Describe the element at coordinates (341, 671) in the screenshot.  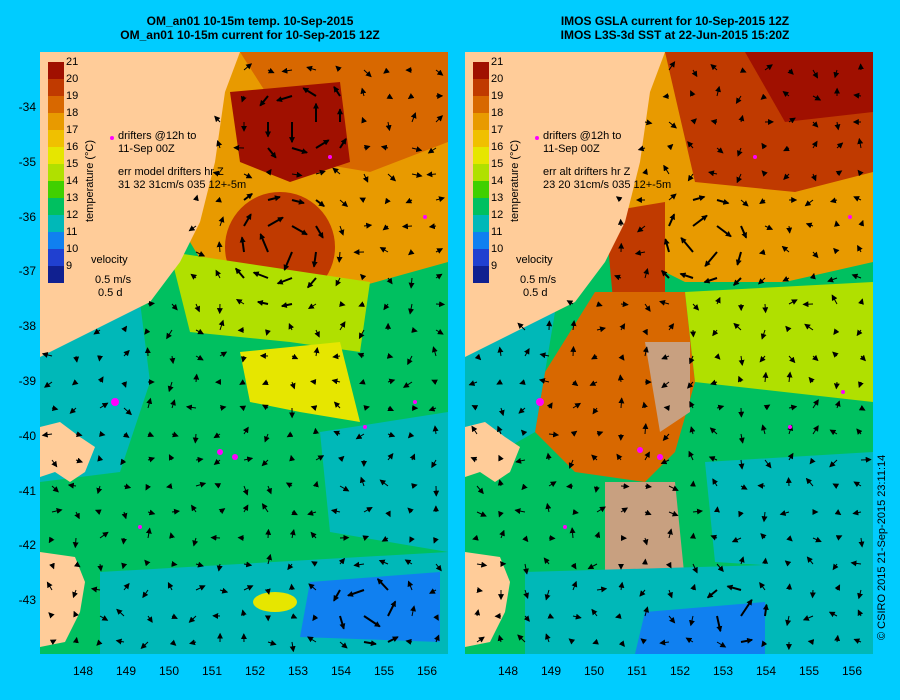
I see `longitude-tick-label: 154` at that location.